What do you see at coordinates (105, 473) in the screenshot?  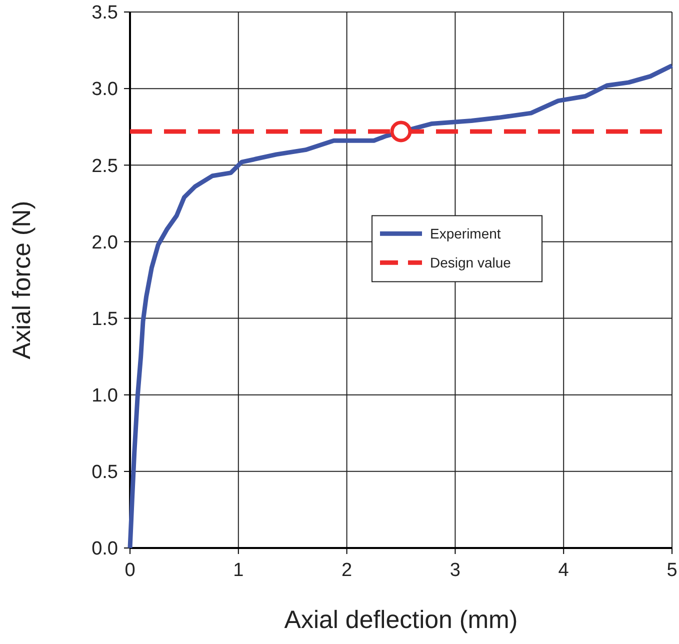 I see `y-tick-label: 0.5` at bounding box center [105, 473].